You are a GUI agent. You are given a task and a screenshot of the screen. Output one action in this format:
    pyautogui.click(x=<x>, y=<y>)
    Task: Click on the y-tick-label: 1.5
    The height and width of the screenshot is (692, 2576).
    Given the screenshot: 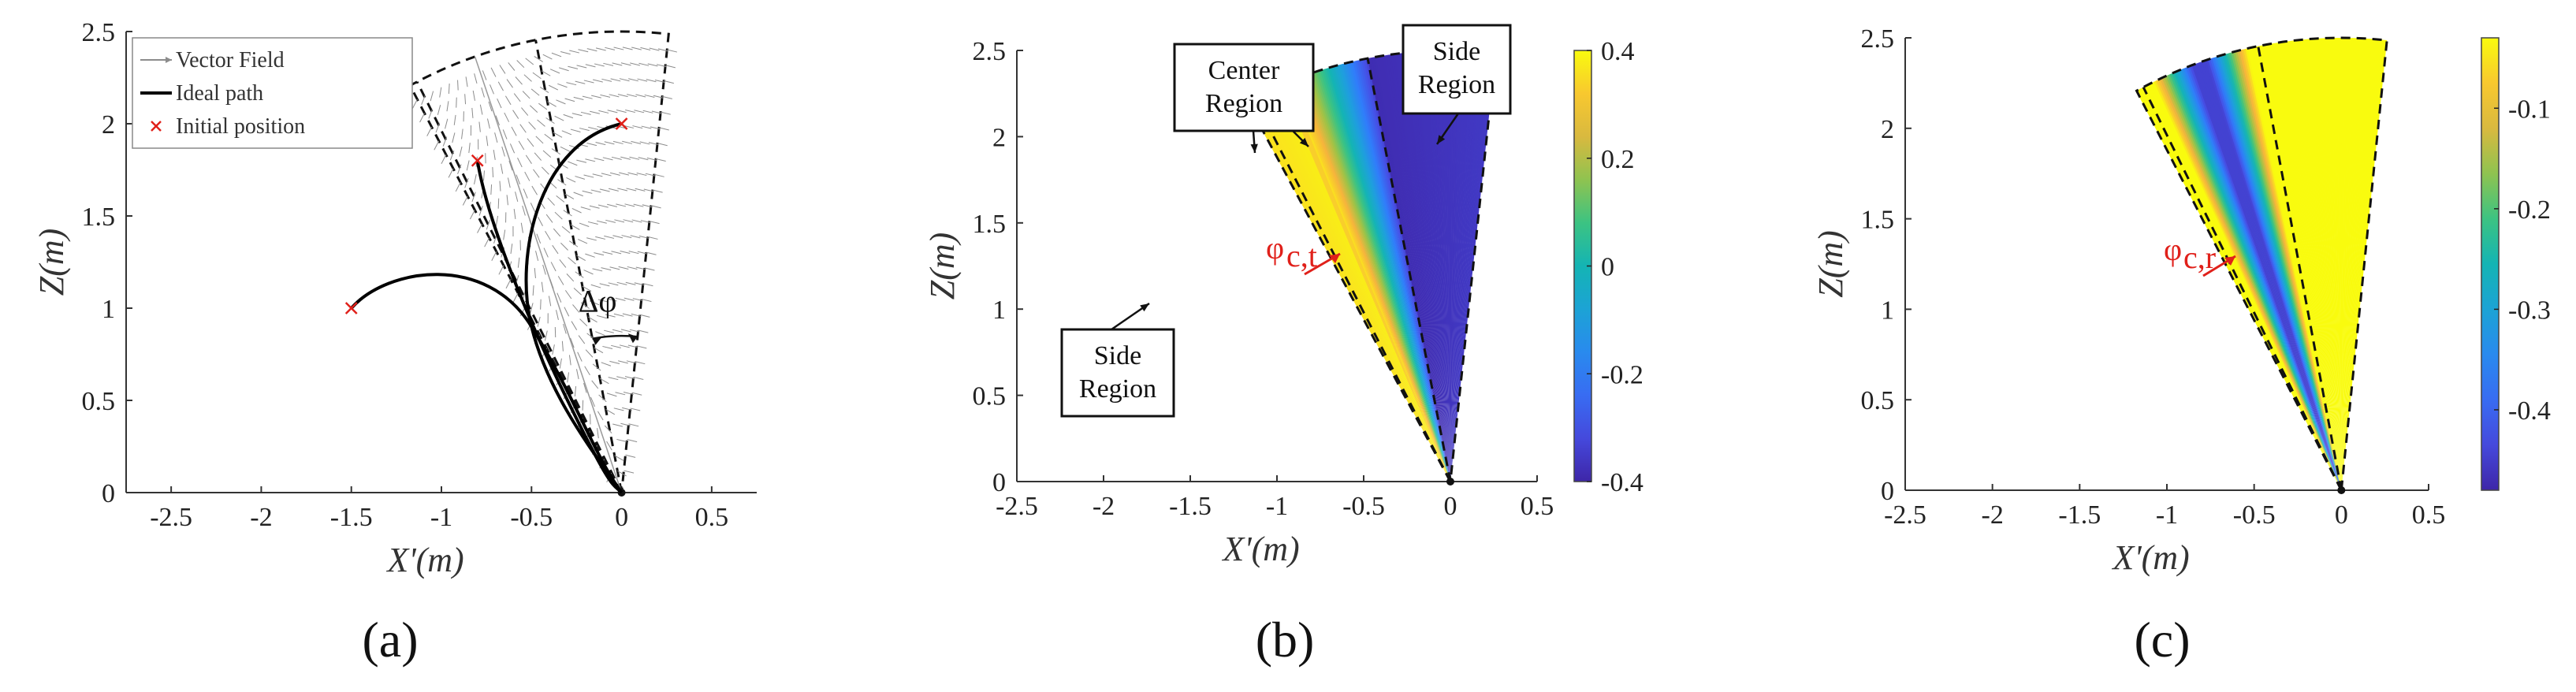 What is the action you would take?
    pyautogui.click(x=990, y=224)
    